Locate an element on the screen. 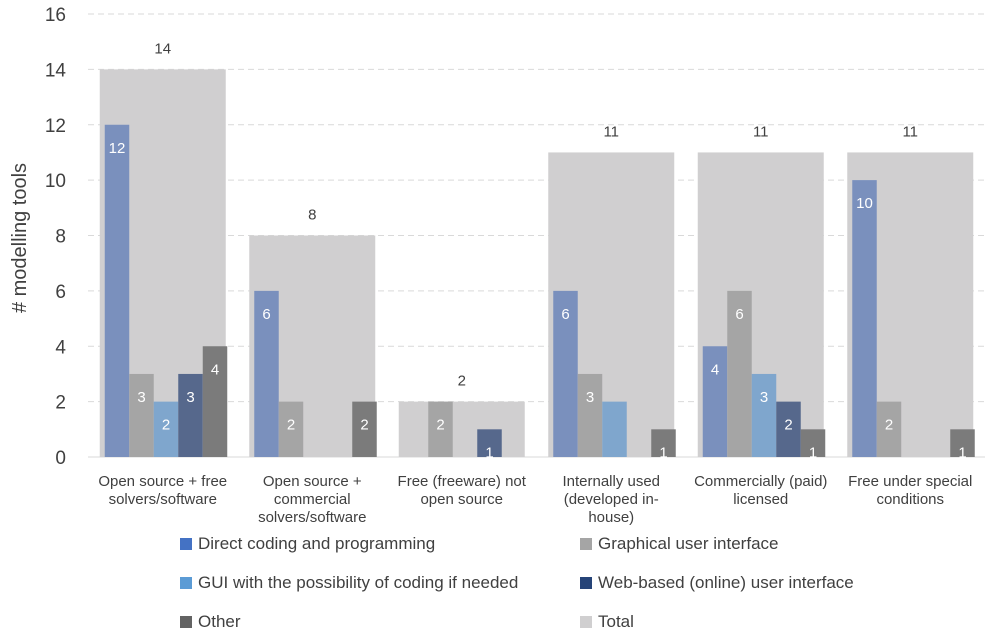 The image size is (990, 633). y-tick-label: 12 is located at coordinates (55, 126).